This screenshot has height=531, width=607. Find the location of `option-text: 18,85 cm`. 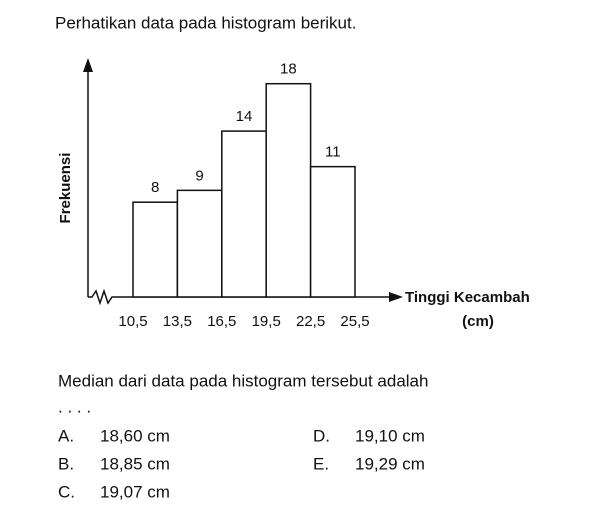

option-text: 18,85 cm is located at coordinates (135, 463).